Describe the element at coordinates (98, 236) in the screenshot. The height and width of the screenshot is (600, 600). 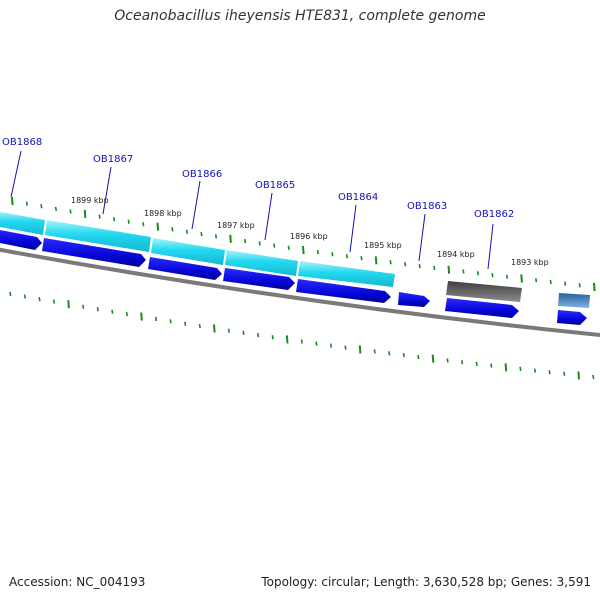
I see `cds-feature-ob1867-upper` at that location.